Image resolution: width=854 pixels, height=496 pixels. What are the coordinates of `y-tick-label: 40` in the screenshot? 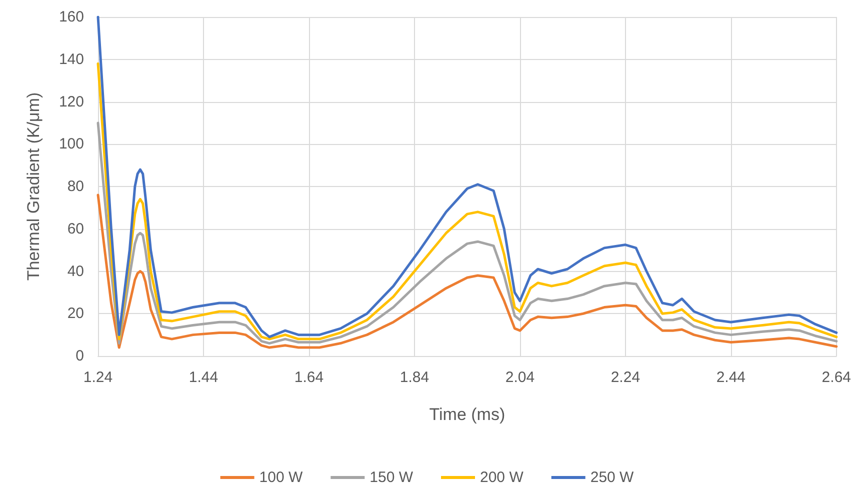 It's located at (75, 271).